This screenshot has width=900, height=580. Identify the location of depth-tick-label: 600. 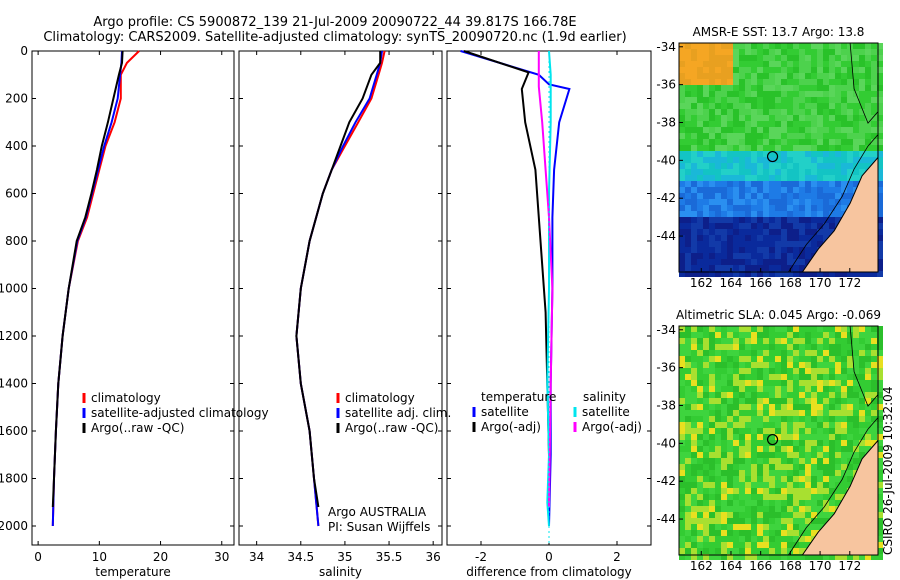
(16, 194).